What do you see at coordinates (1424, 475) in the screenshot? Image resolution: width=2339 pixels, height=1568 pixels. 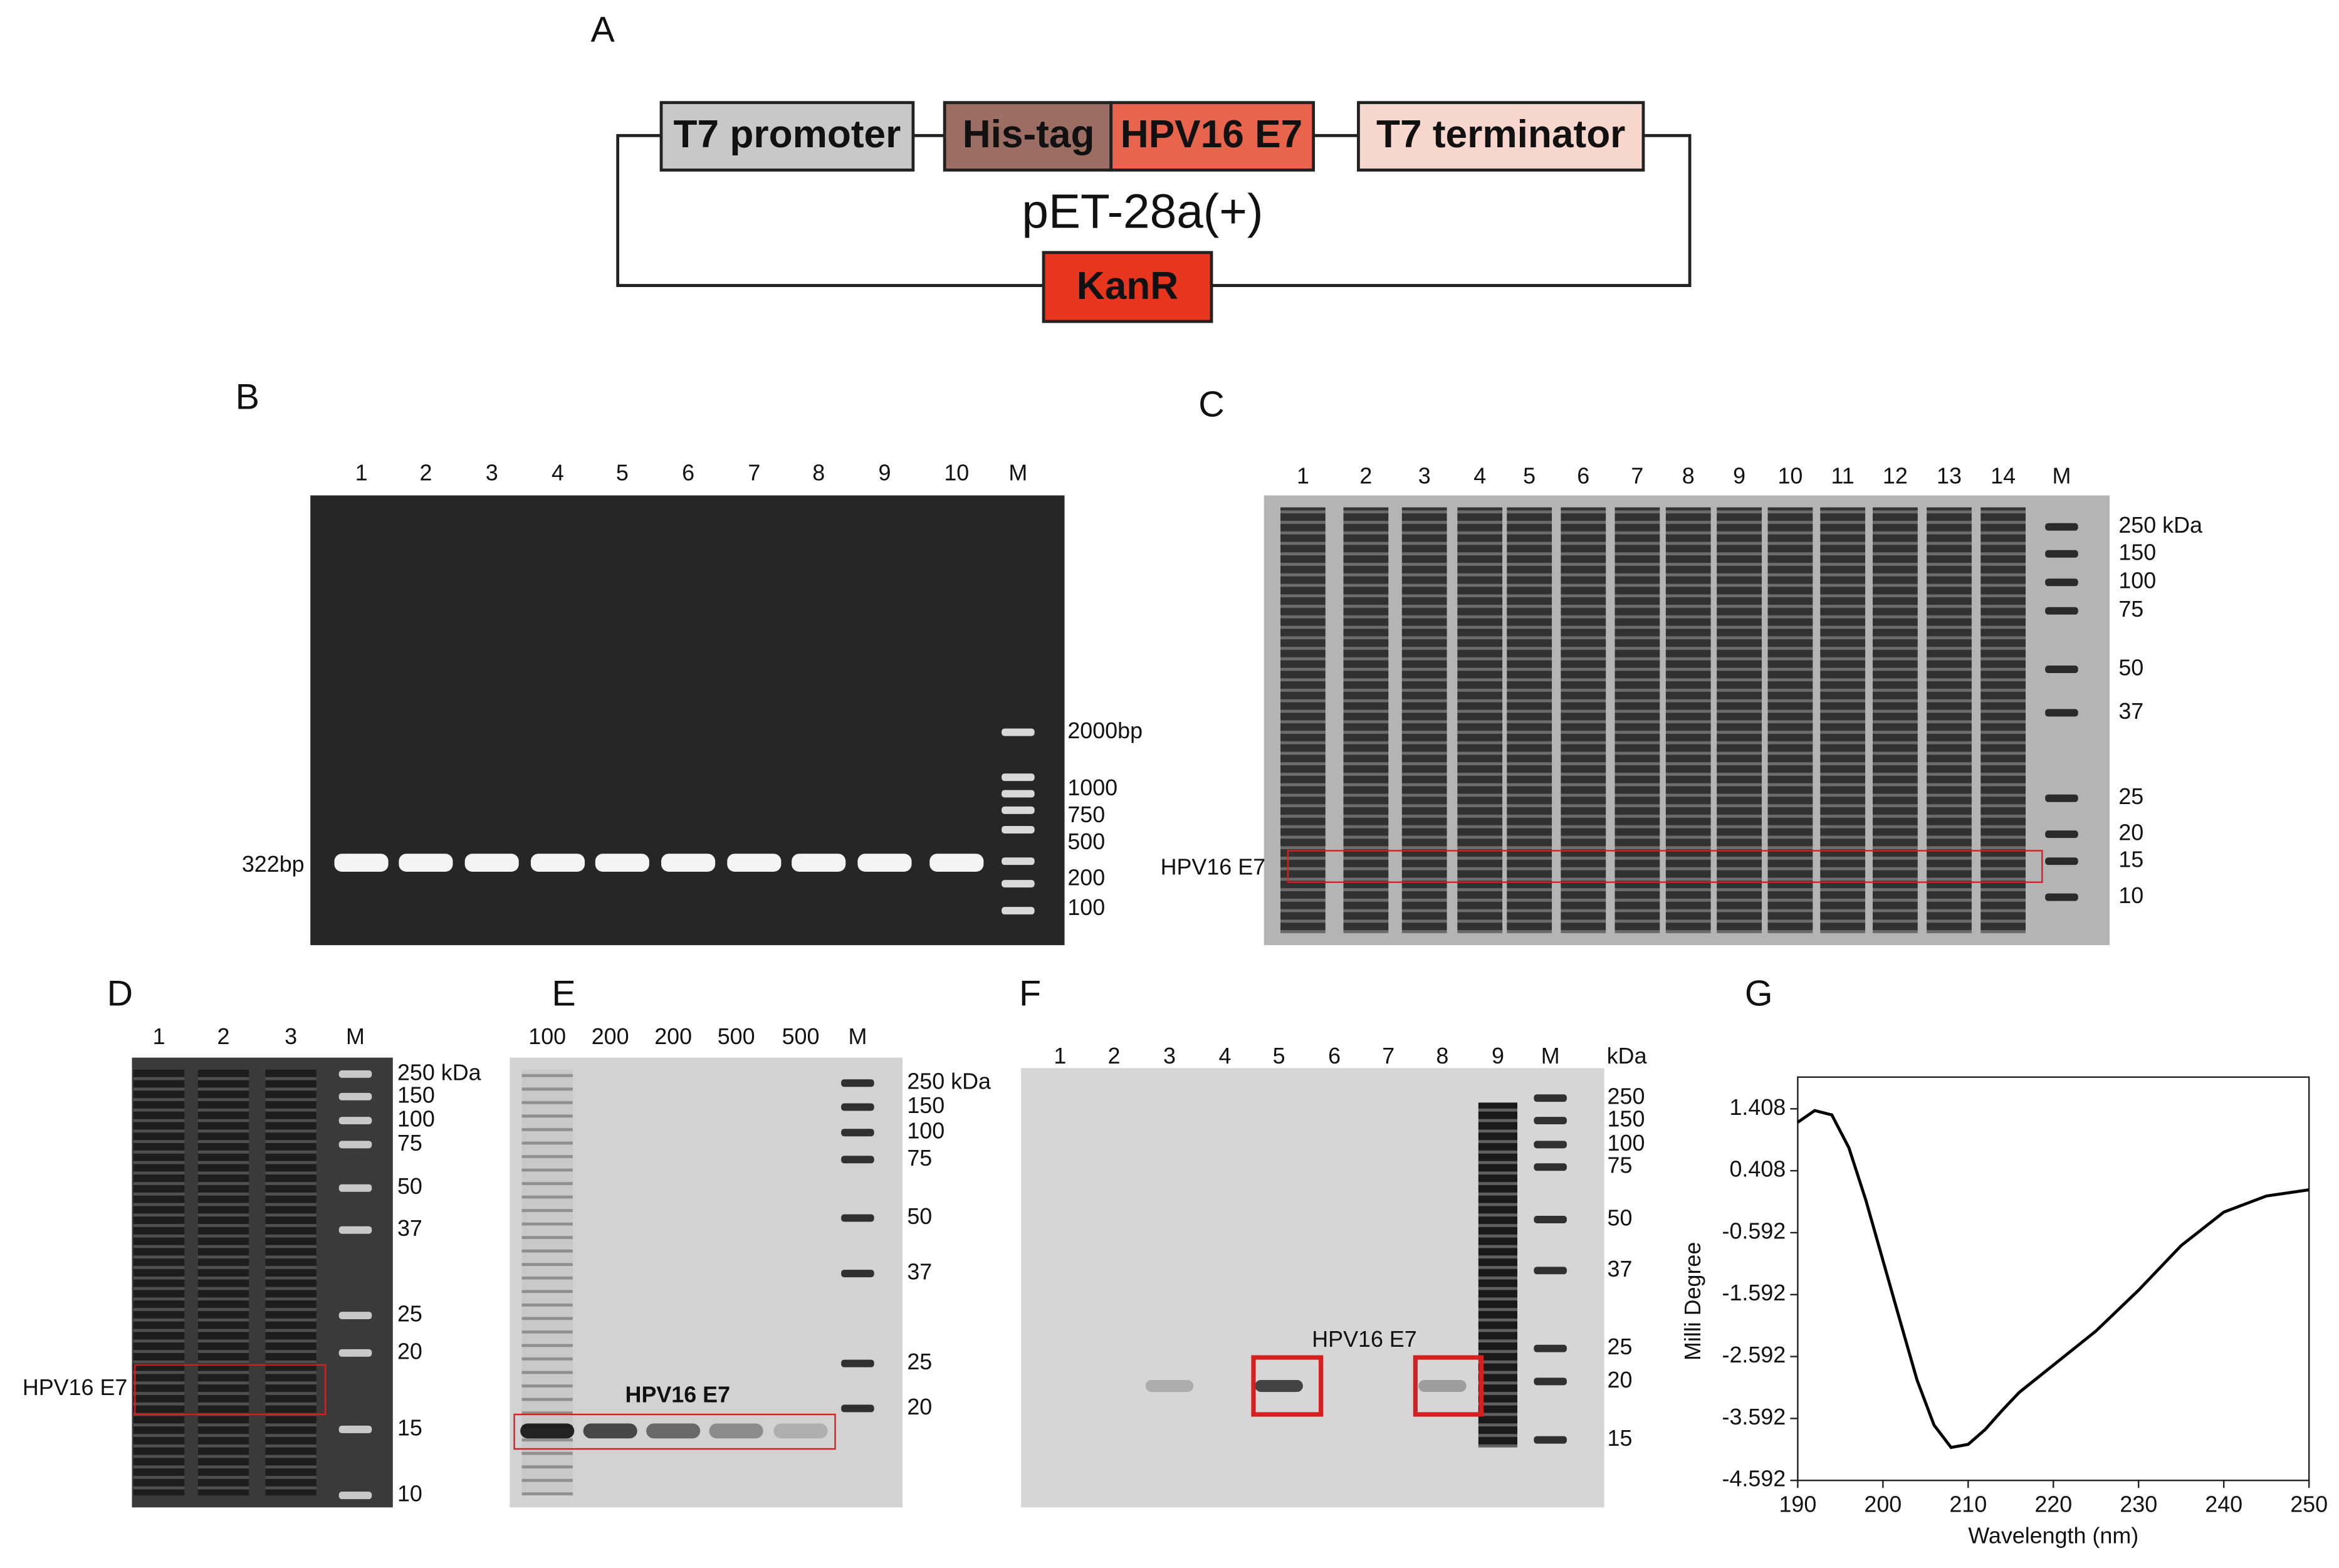 I see `lane-label: 3` at bounding box center [1424, 475].